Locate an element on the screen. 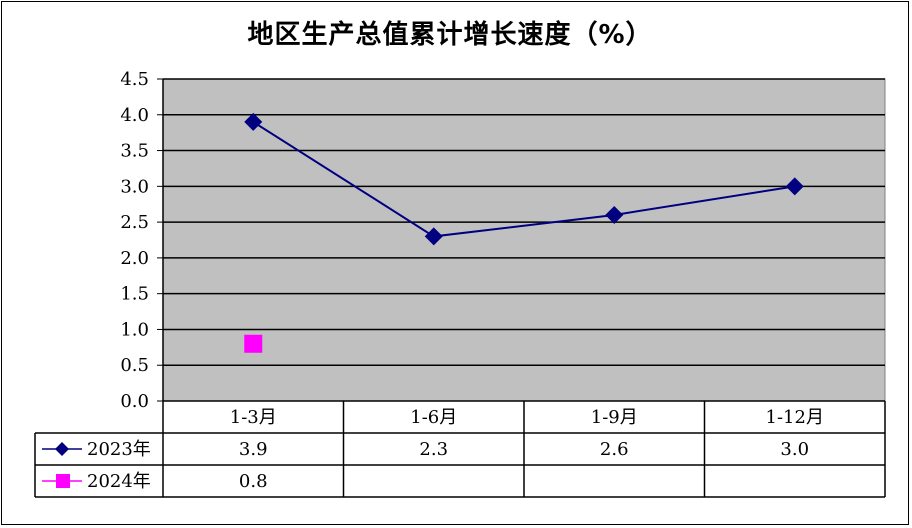 The image size is (912, 528). y-tick-label: 2.0 is located at coordinates (134, 258).